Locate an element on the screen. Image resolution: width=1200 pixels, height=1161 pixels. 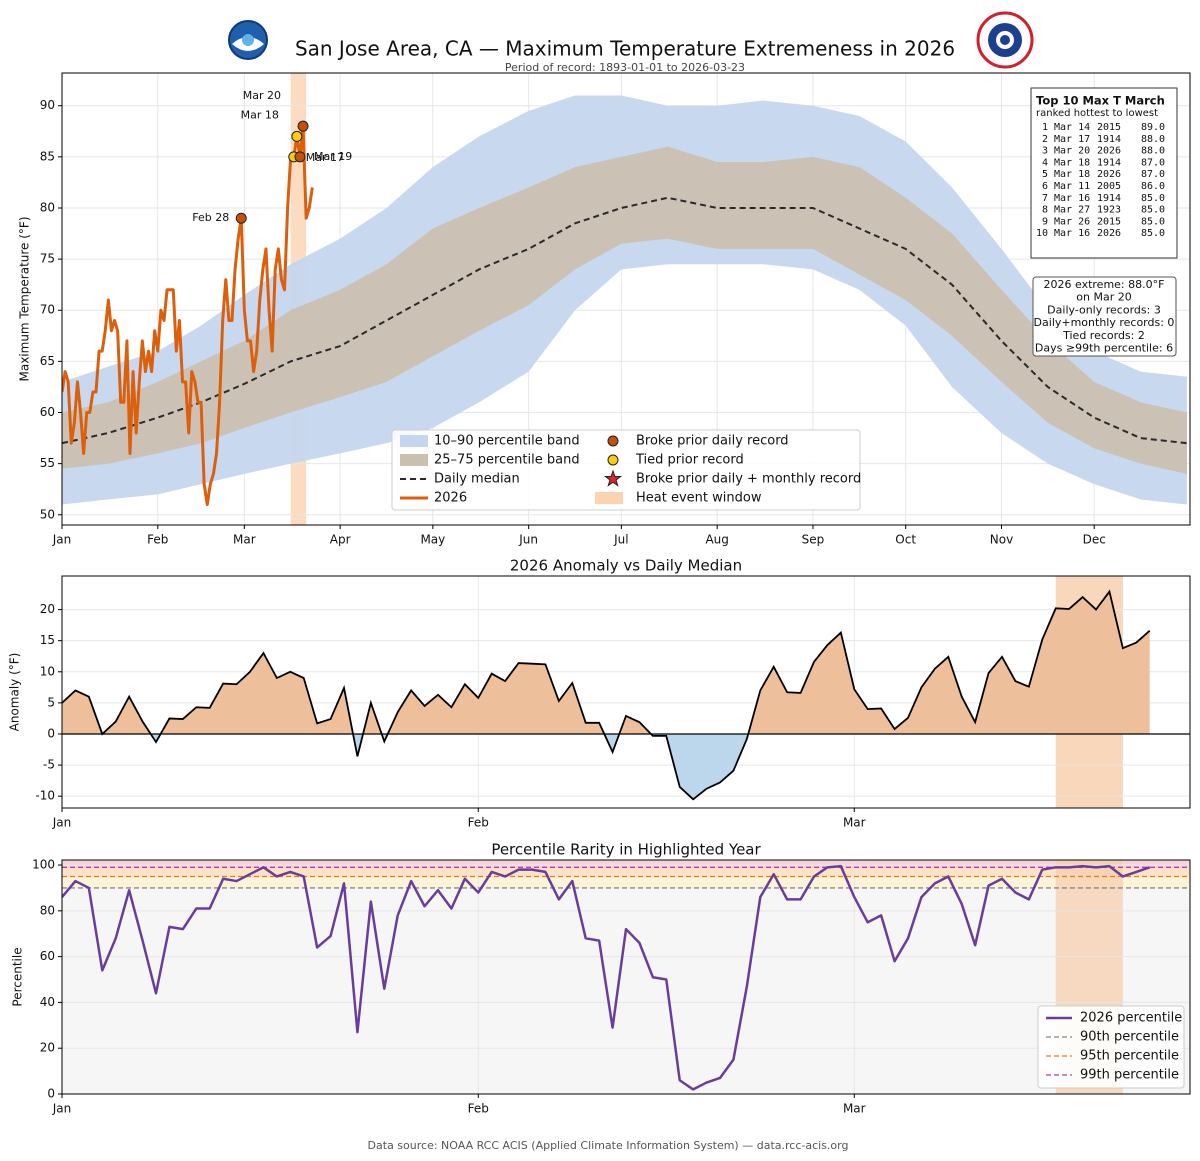
y-tick-label: 60 is located at coordinates (47, 412).